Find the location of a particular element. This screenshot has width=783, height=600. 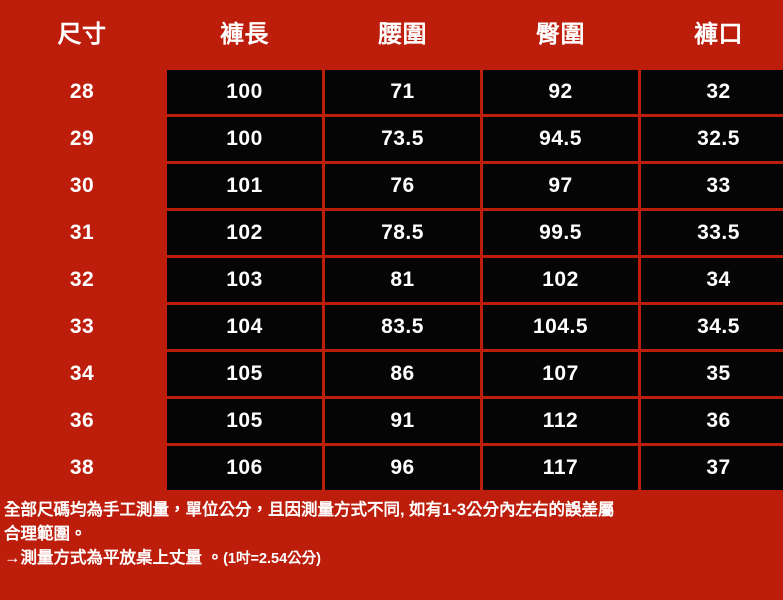

cell-pants-length: 101 is located at coordinates (244, 186).